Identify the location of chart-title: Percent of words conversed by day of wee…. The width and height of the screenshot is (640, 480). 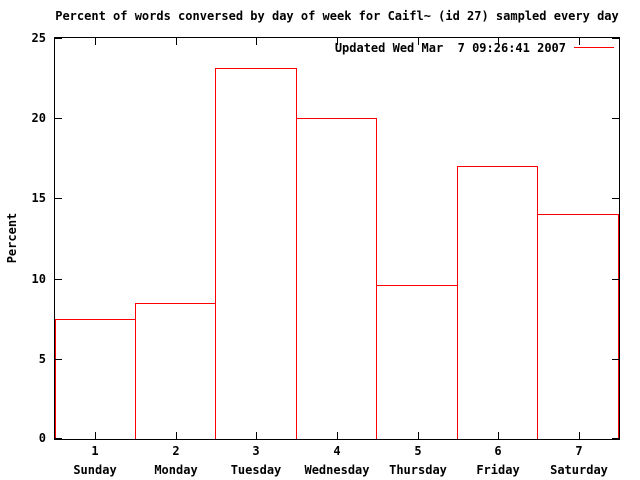
(337, 16).